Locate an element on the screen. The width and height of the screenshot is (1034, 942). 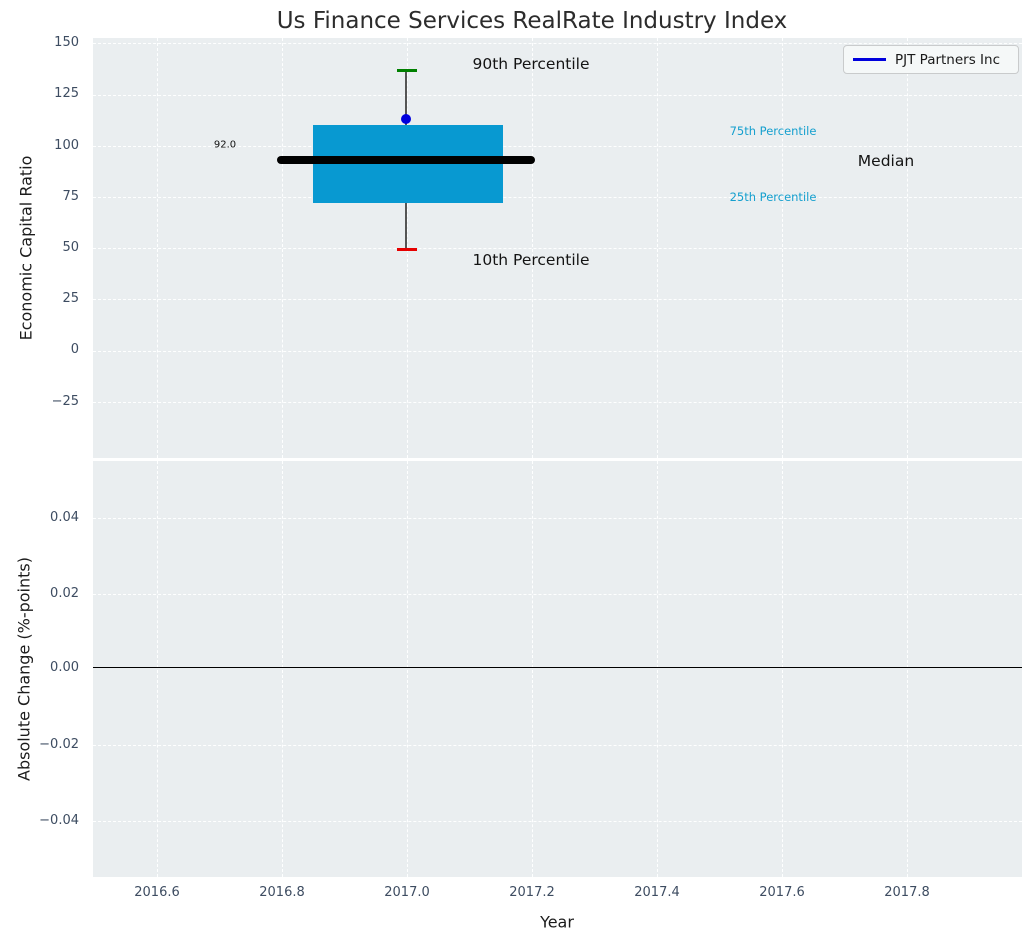
y-tick-label: 100 is located at coordinates (66, 145).